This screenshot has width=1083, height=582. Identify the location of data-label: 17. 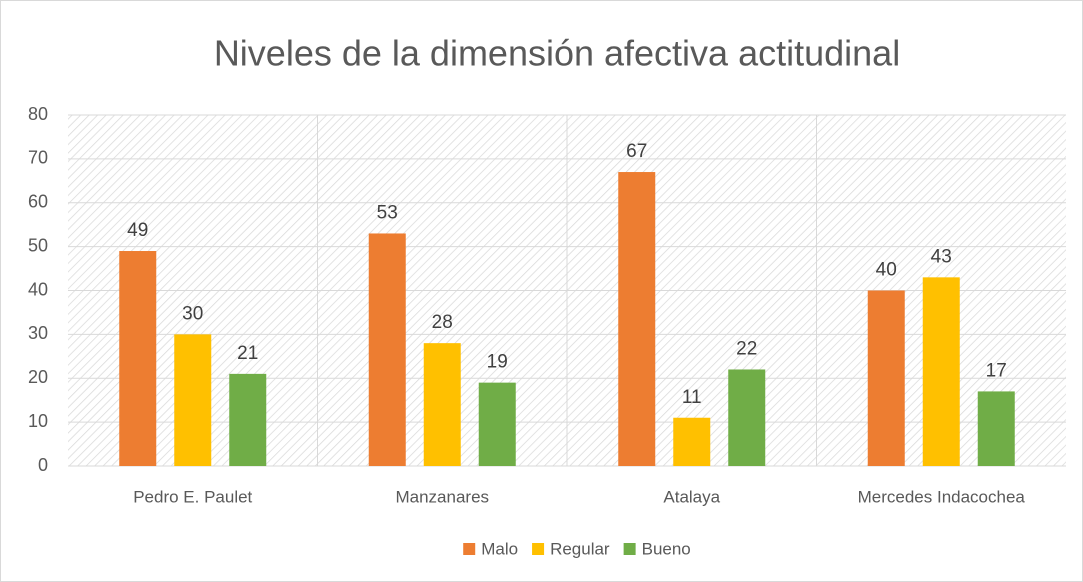
(996, 370).